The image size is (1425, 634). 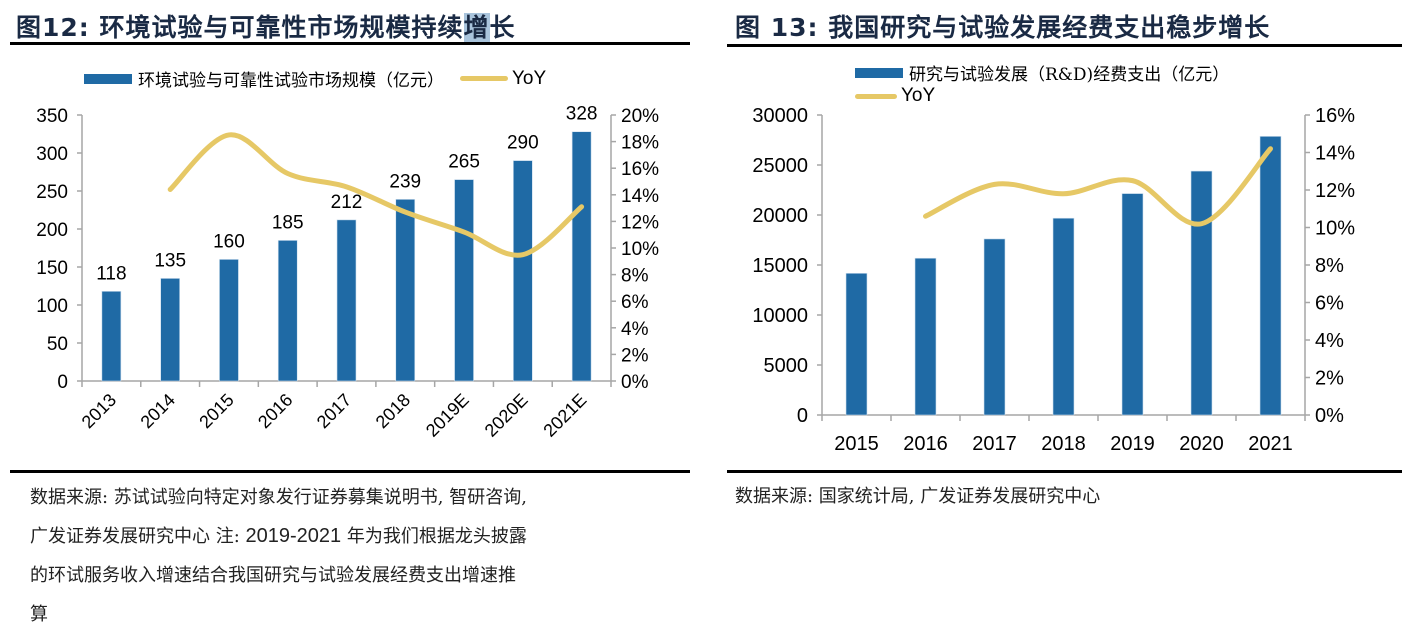 I want to click on x-tick-label: 2021E, so click(x=564, y=415).